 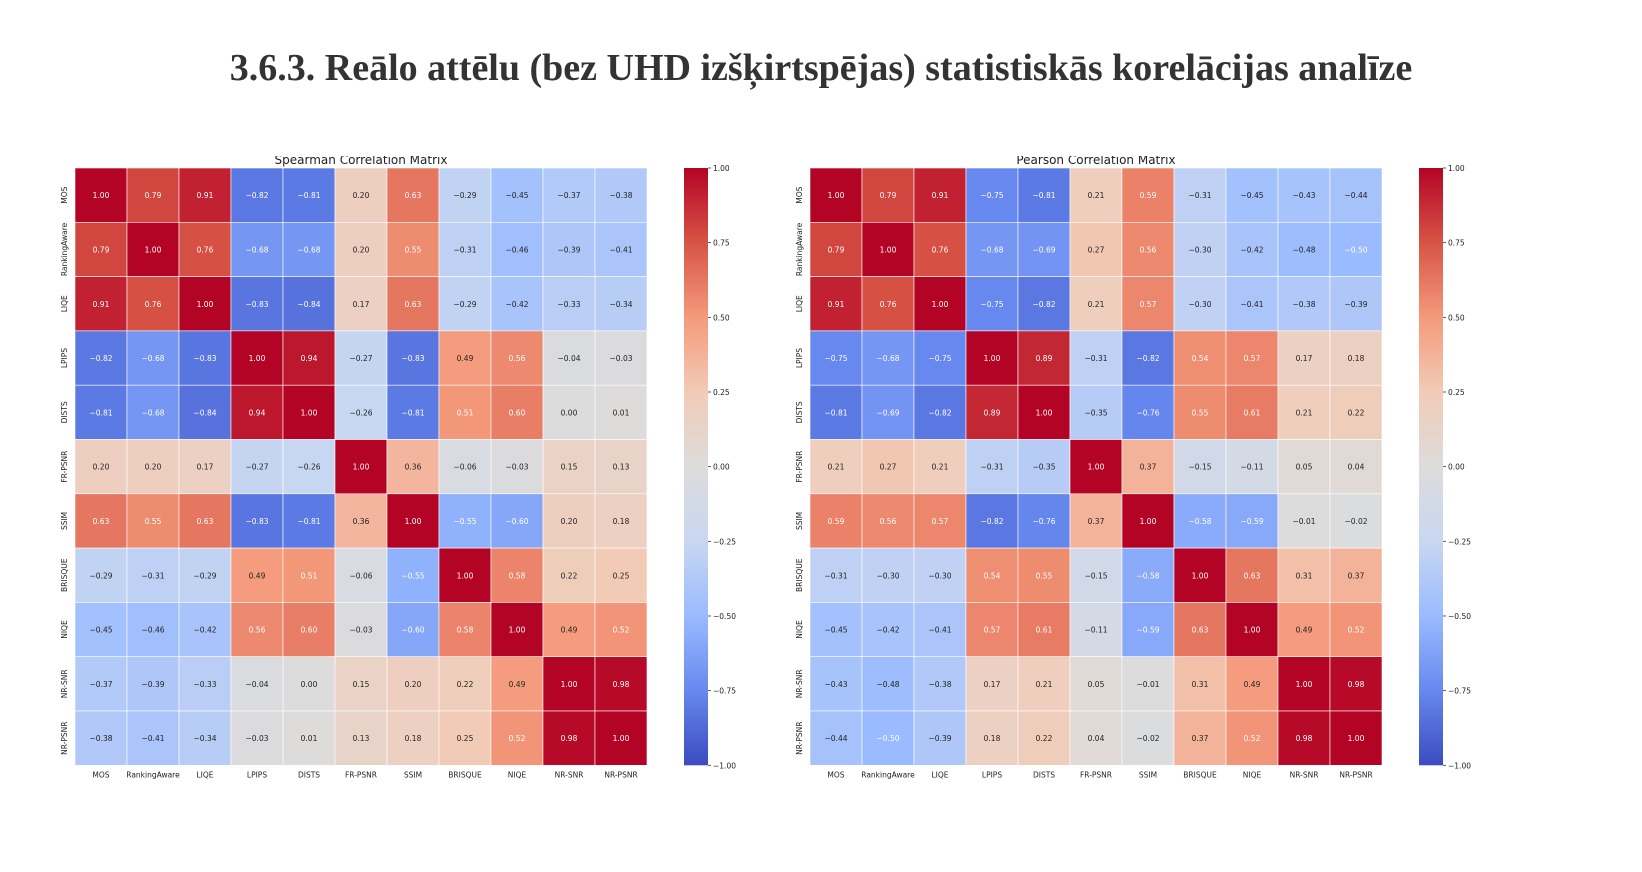 What do you see at coordinates (465, 467) in the screenshot?
I see `spearman-cell-label-5-7: −0.06` at bounding box center [465, 467].